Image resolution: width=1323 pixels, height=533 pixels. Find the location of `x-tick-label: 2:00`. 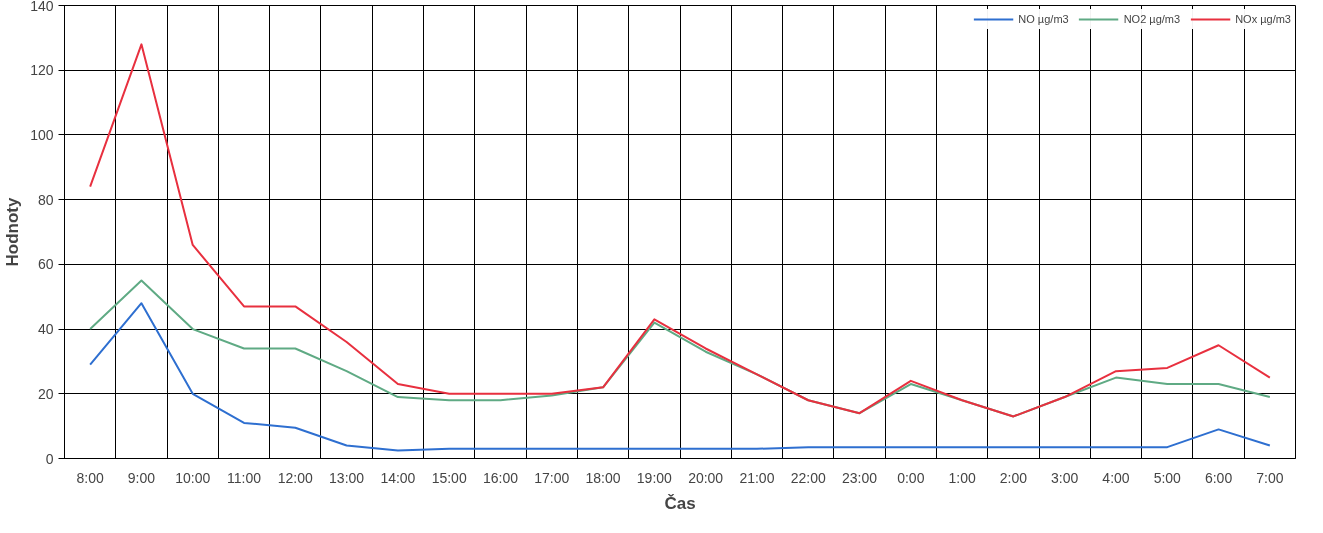

x-tick-label: 2:00 is located at coordinates (1013, 477).